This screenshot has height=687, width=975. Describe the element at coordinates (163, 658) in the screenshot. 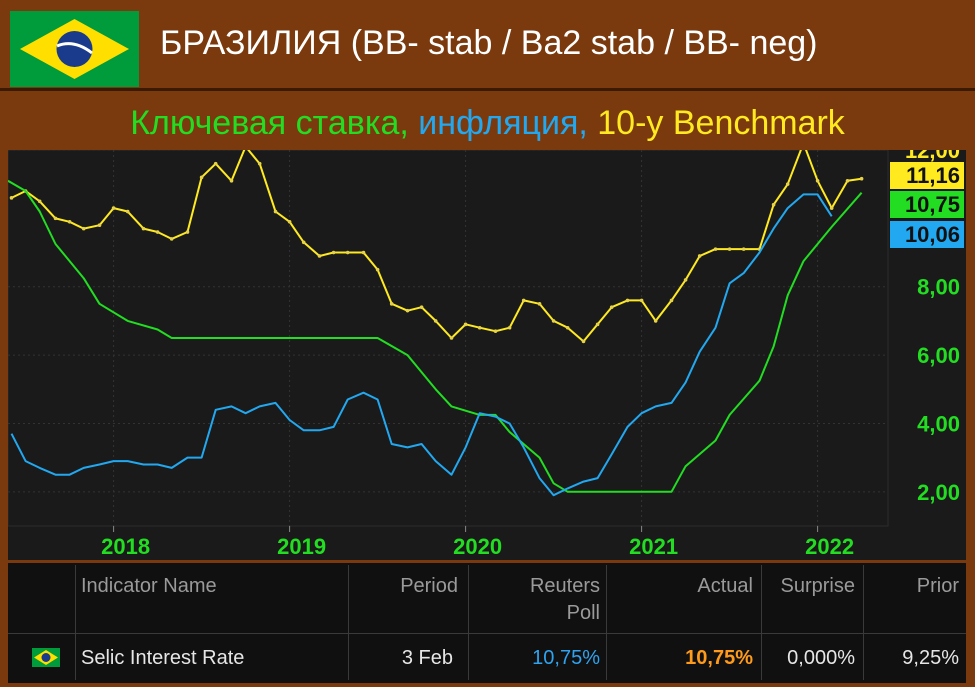

I see `cell-indicator-name: Selic Interest Rate` at that location.